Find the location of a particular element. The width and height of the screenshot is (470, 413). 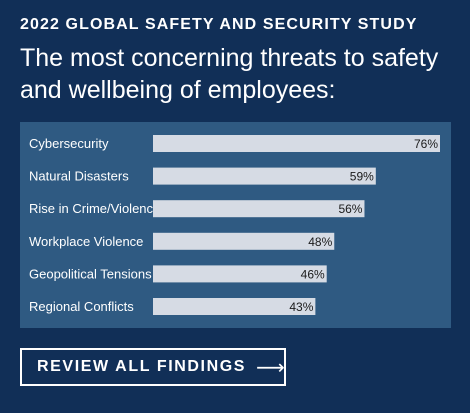

category-label: Workplace Violence is located at coordinates (86, 241).